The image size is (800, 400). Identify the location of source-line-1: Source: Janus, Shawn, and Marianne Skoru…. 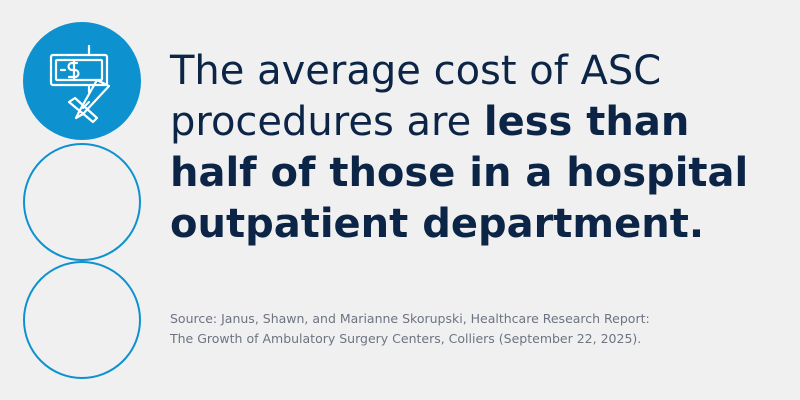
(410, 318).